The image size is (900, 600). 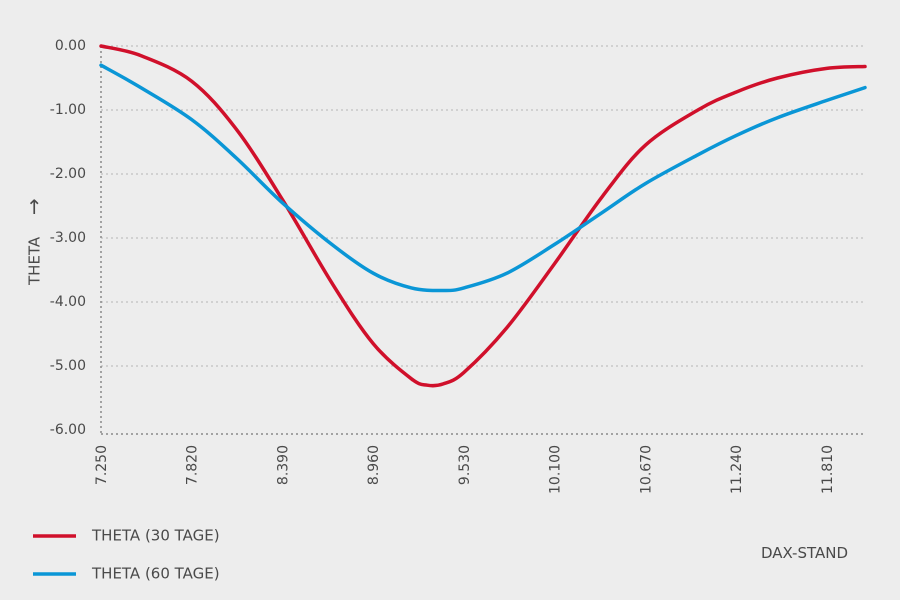 I want to click on y-tick-label: -5.00, so click(x=68, y=366).